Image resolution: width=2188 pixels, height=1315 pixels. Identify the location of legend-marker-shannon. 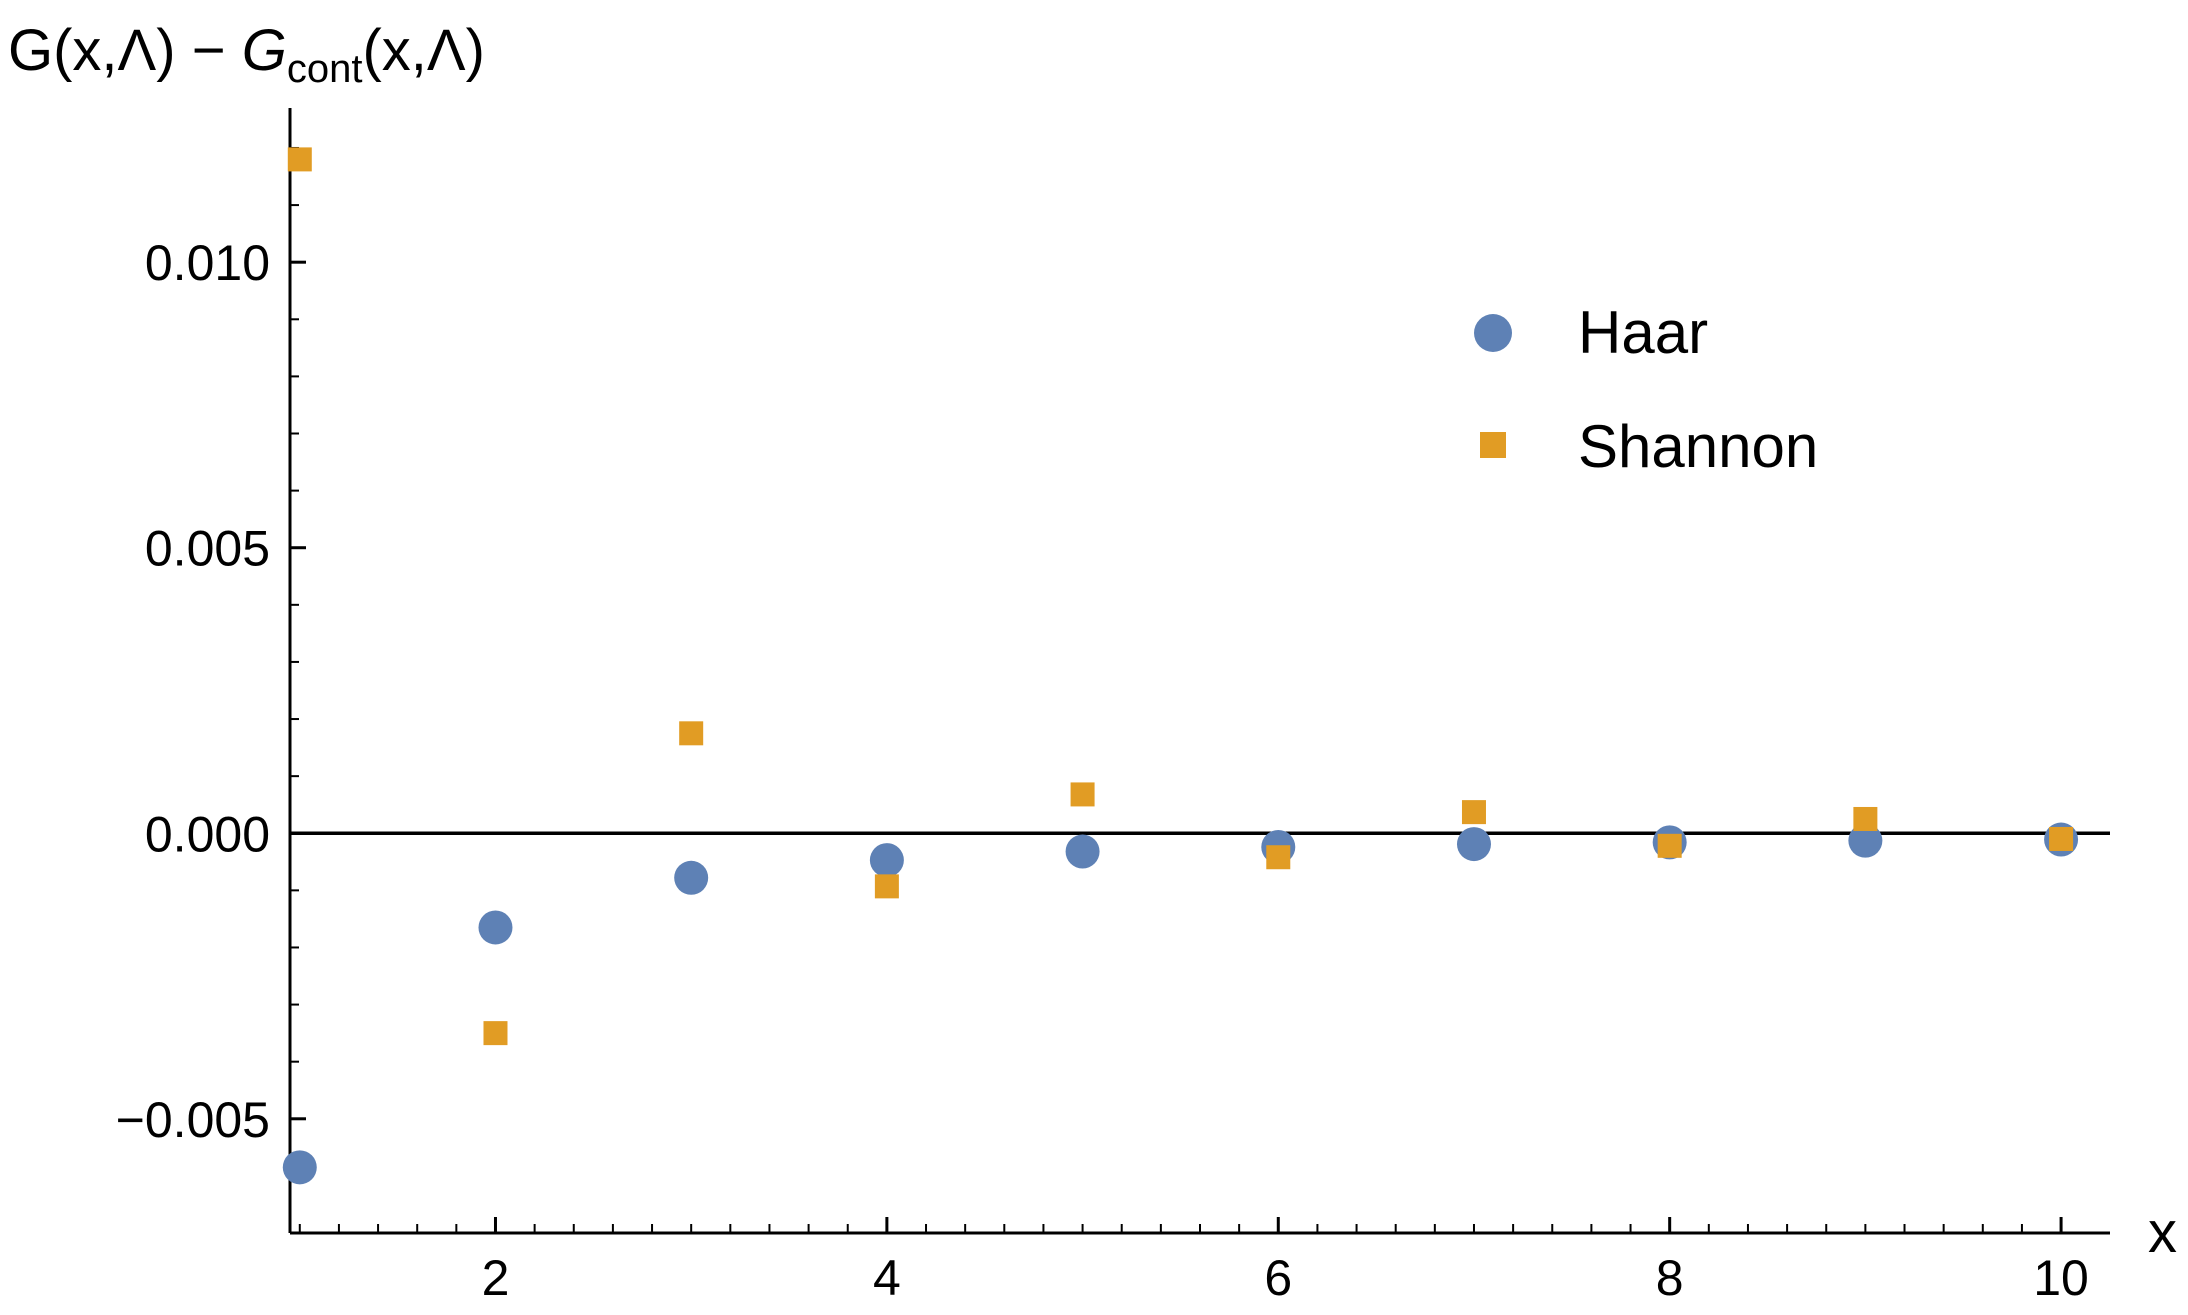
(1493, 445).